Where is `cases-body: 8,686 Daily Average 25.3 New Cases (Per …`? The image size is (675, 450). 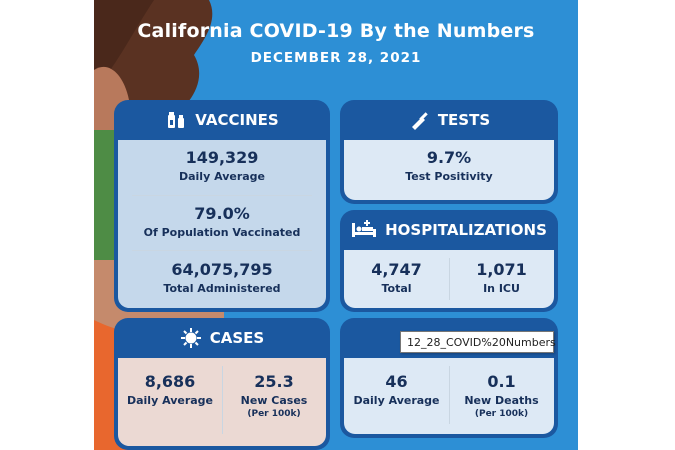 cases-body: 8,686 Daily Average 25.3 New Cases (Per … is located at coordinates (222, 402).